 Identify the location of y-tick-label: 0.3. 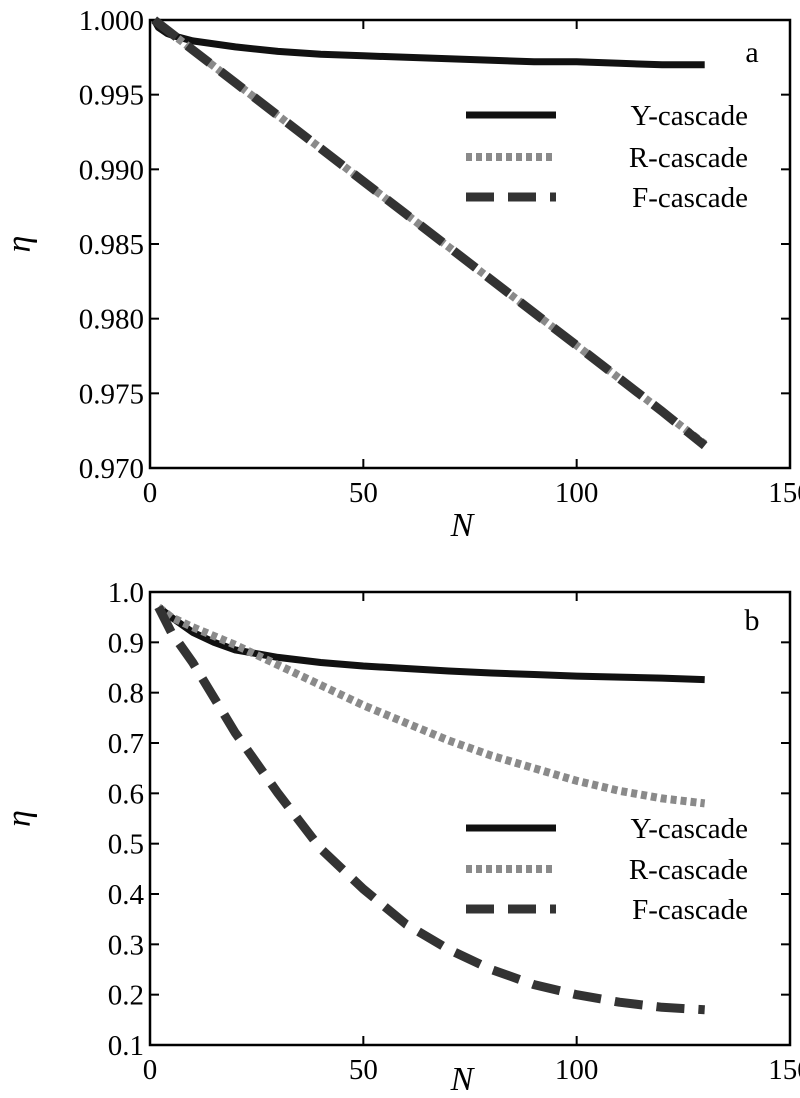
(126, 945).